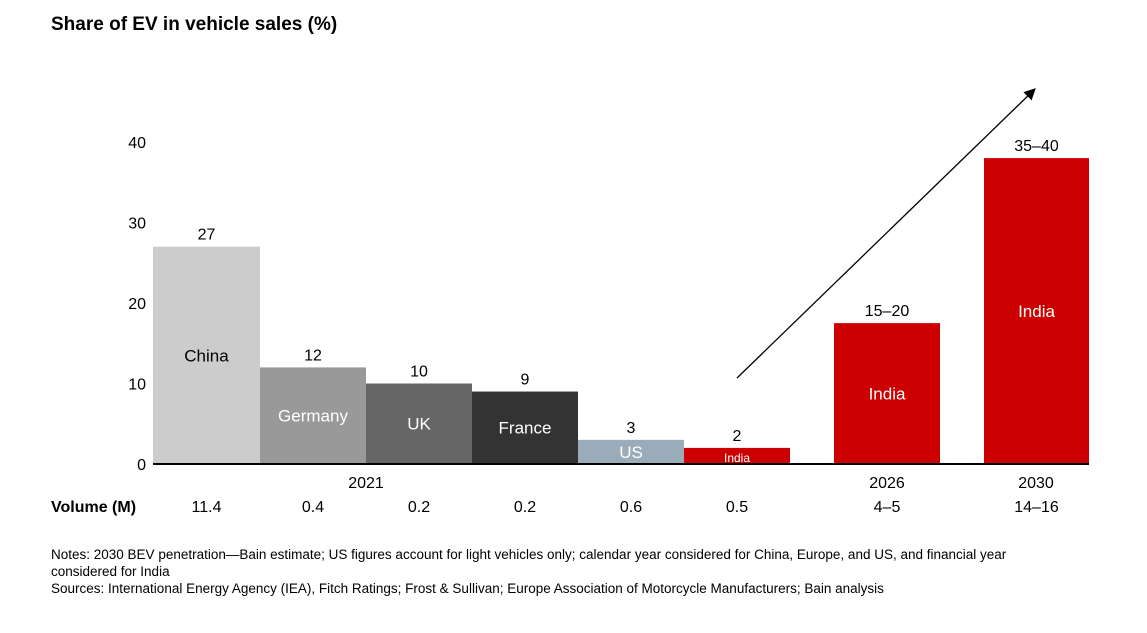 Image resolution: width=1147 pixels, height=633 pixels. Describe the element at coordinates (1036, 483) in the screenshot. I see `year-label-2030: 2030` at that location.